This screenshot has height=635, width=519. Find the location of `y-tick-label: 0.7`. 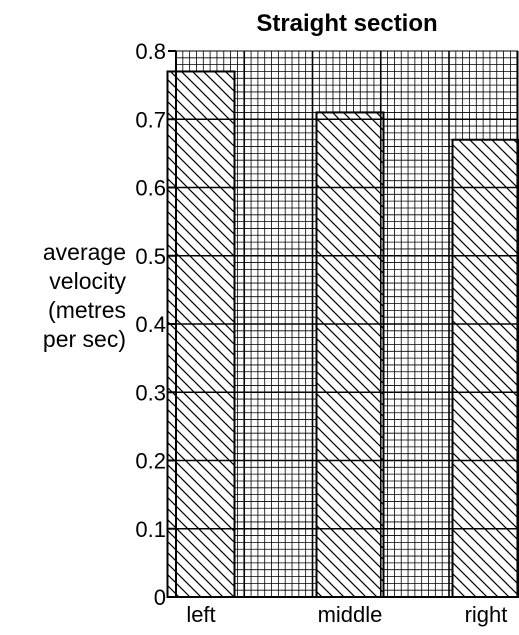

y-tick-label: 0.7 is located at coordinates (150, 119).